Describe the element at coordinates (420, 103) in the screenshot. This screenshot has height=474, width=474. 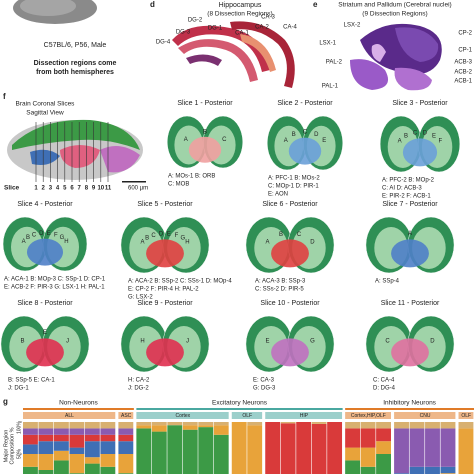
I see `slice-title: Slice 3 - Posterior` at that location.